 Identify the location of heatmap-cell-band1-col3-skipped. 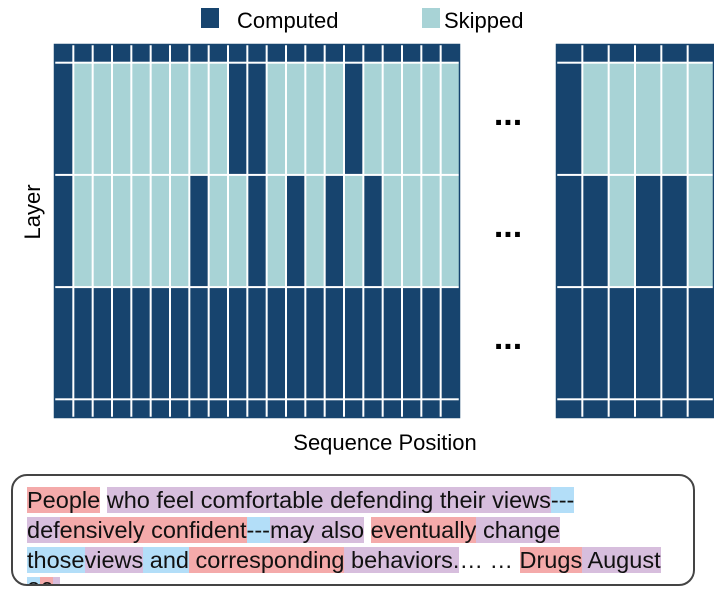
(122, 118).